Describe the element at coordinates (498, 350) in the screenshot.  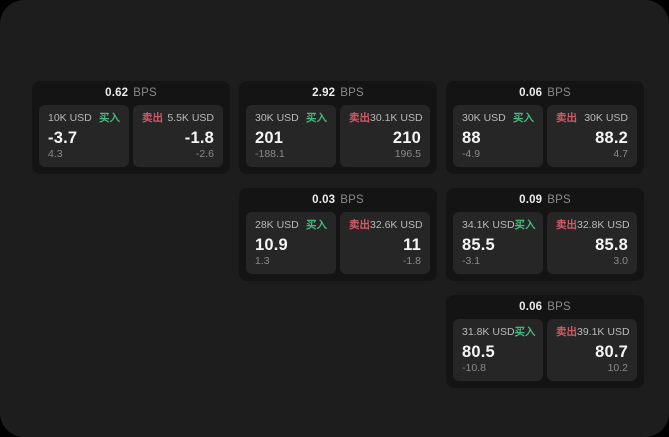
I see `buy-quote-tile: 31.8K USD 买入 80.5 -10.8` at that location.